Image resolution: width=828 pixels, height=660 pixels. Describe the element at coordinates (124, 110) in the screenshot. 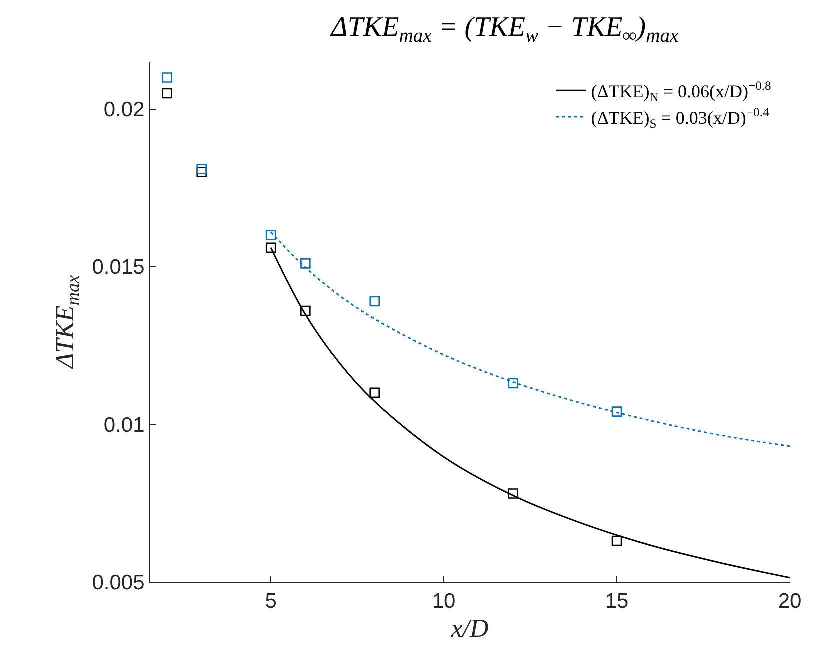

I see `y-tick-label: 0.02` at that location.